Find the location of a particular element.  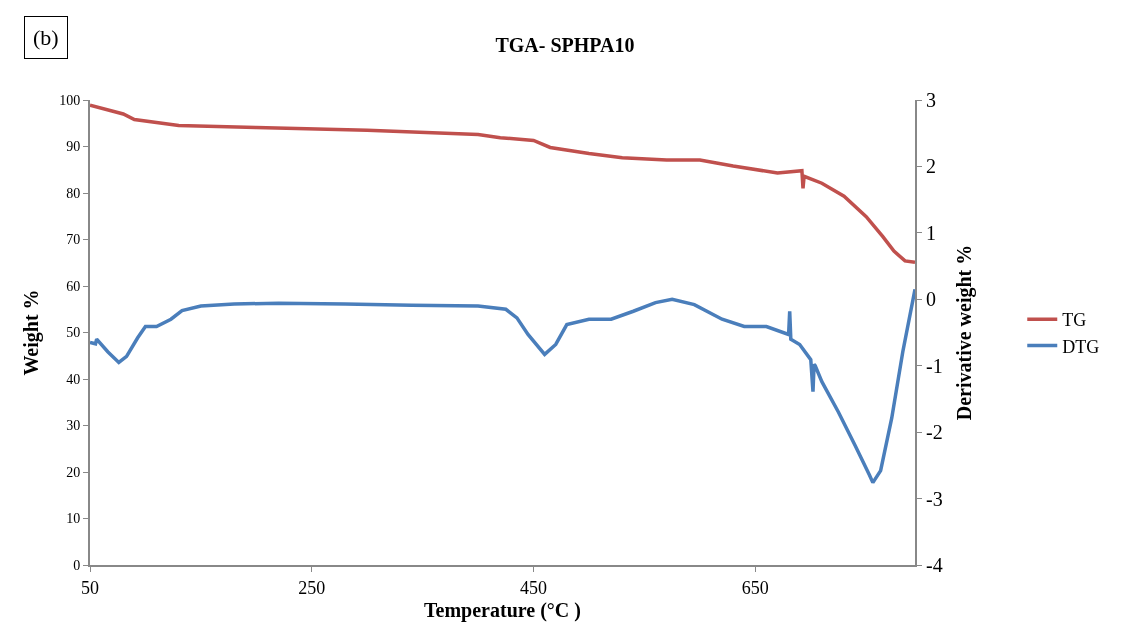

y-axis-title: Weight % is located at coordinates (32, 332).